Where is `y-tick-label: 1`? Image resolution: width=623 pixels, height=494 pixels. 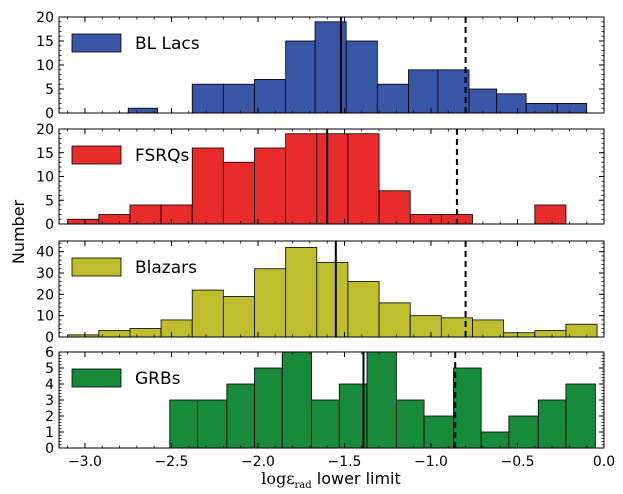
y-tick-label: 1 is located at coordinates (49, 433).